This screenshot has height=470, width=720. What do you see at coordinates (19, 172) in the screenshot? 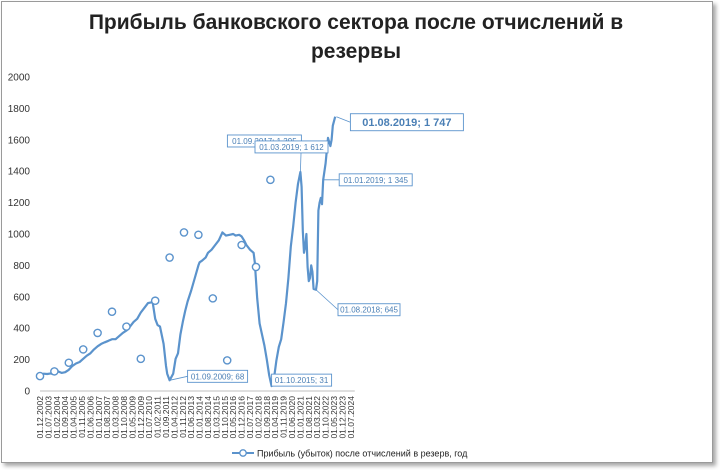
I see `y-tick-label: 1400` at bounding box center [19, 172].